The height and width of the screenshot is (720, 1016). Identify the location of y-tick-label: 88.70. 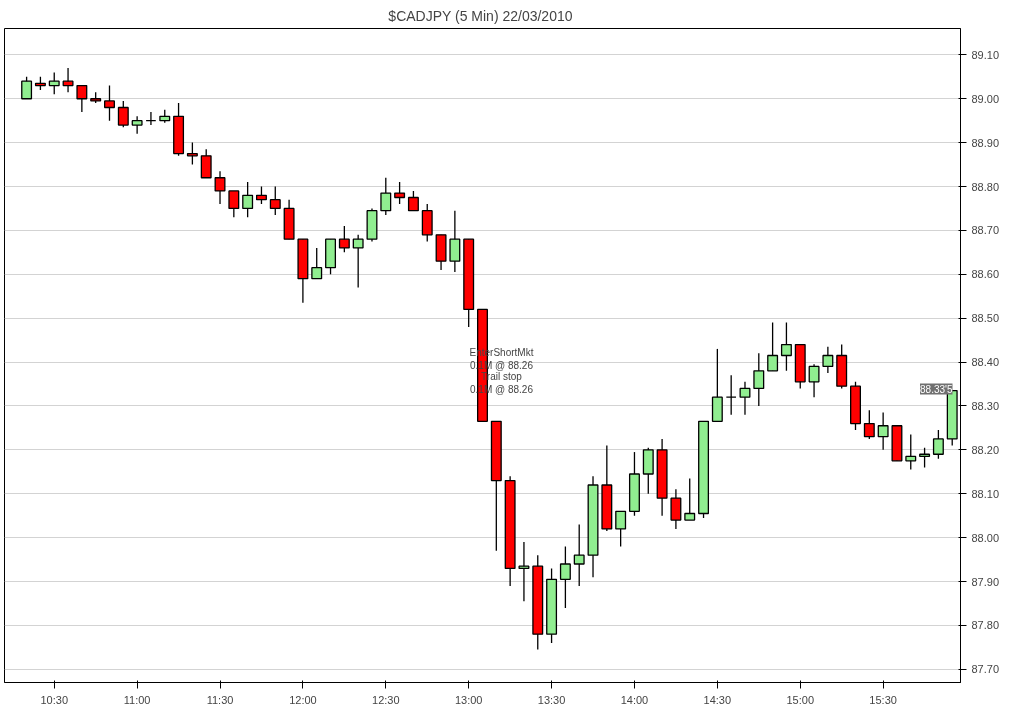
(985, 230).